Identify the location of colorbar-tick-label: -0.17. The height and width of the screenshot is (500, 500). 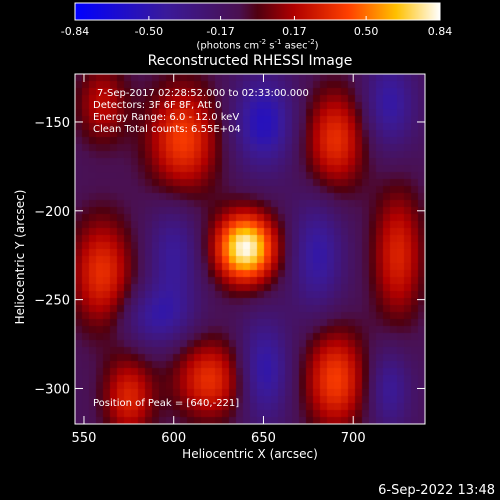
(220, 31).